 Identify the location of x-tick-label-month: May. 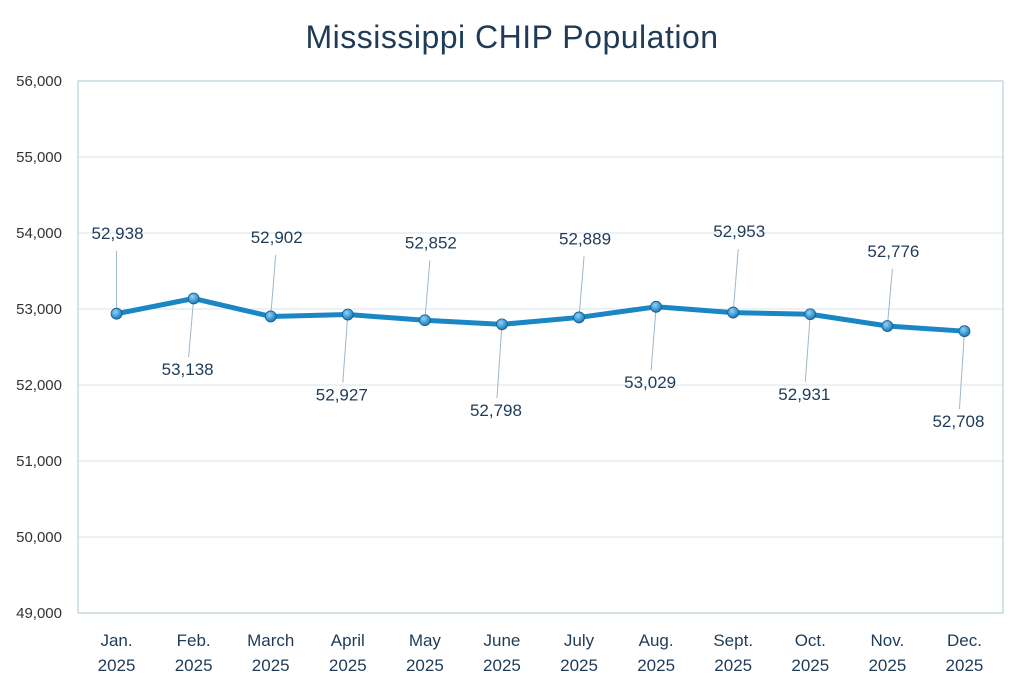
(425, 640).